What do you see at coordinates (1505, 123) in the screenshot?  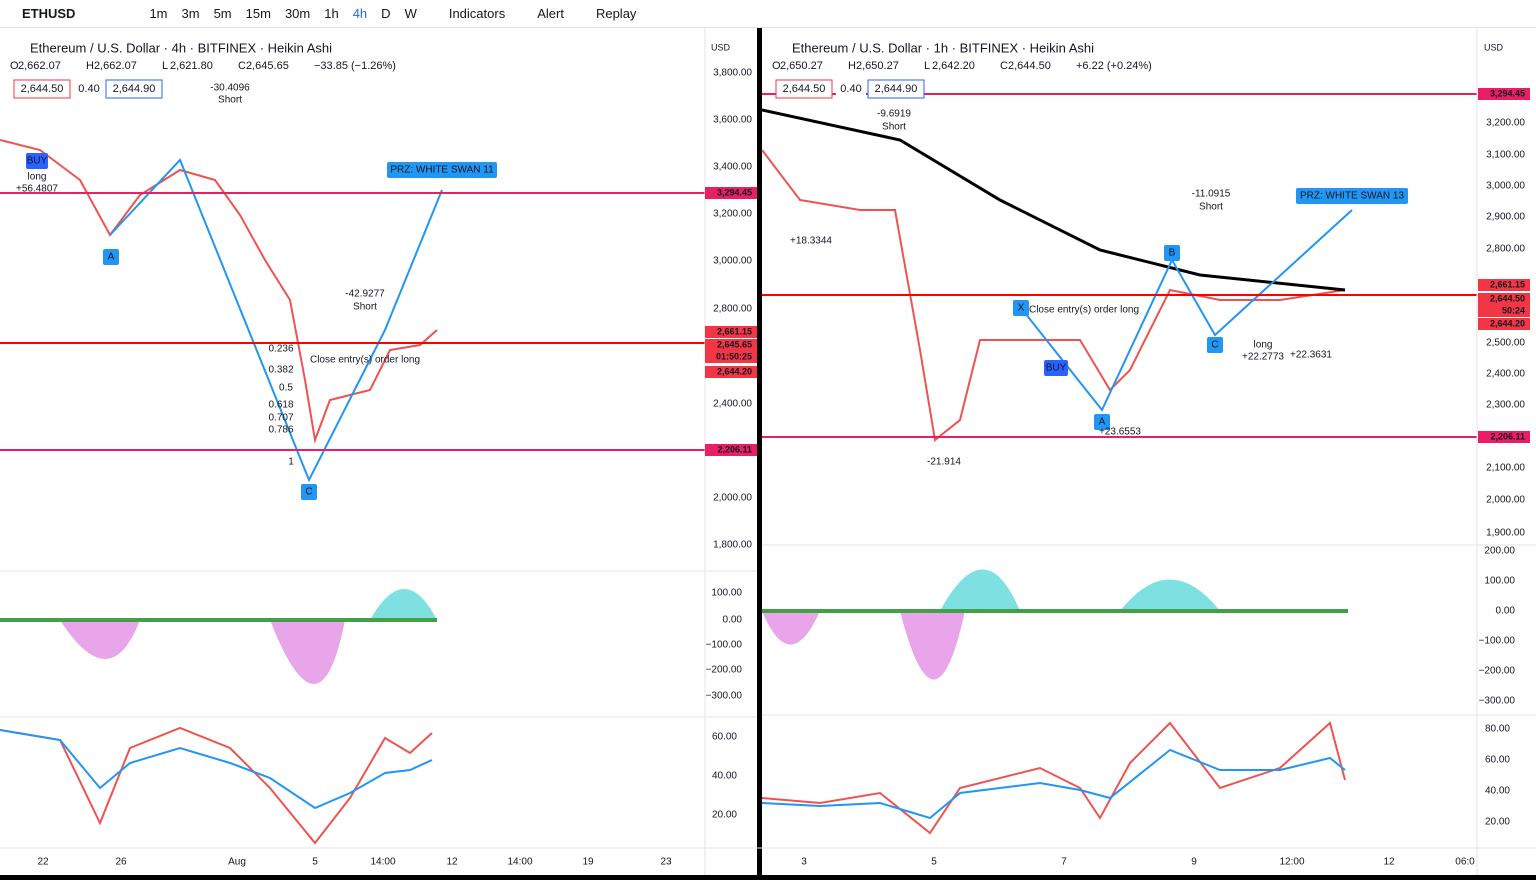 I see `price-label: 3,200.00` at bounding box center [1505, 123].